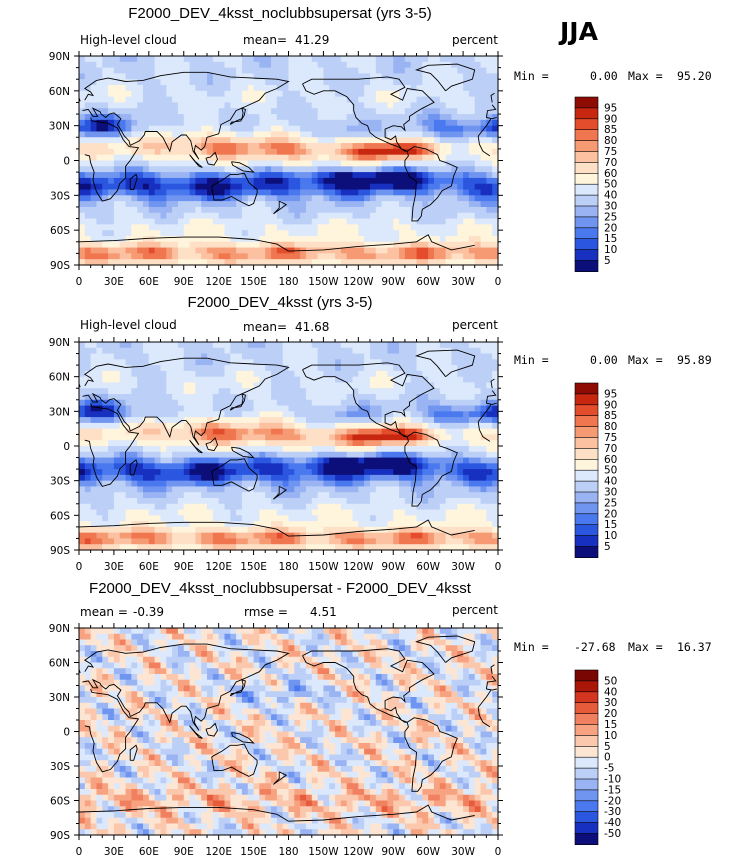  What do you see at coordinates (610, 108) in the screenshot?
I see `colorbar-label: 95` at bounding box center [610, 108].